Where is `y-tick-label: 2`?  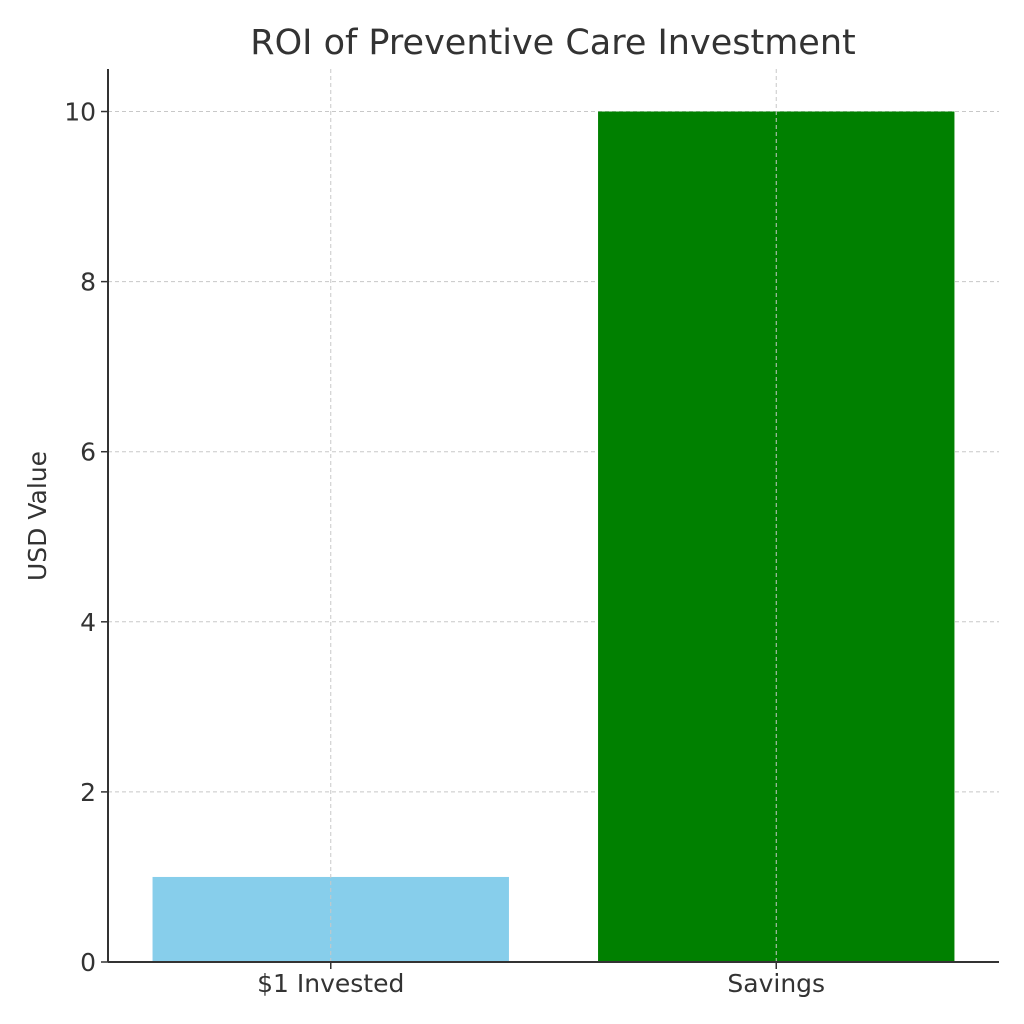
y-tick-label: 2 is located at coordinates (88, 792).